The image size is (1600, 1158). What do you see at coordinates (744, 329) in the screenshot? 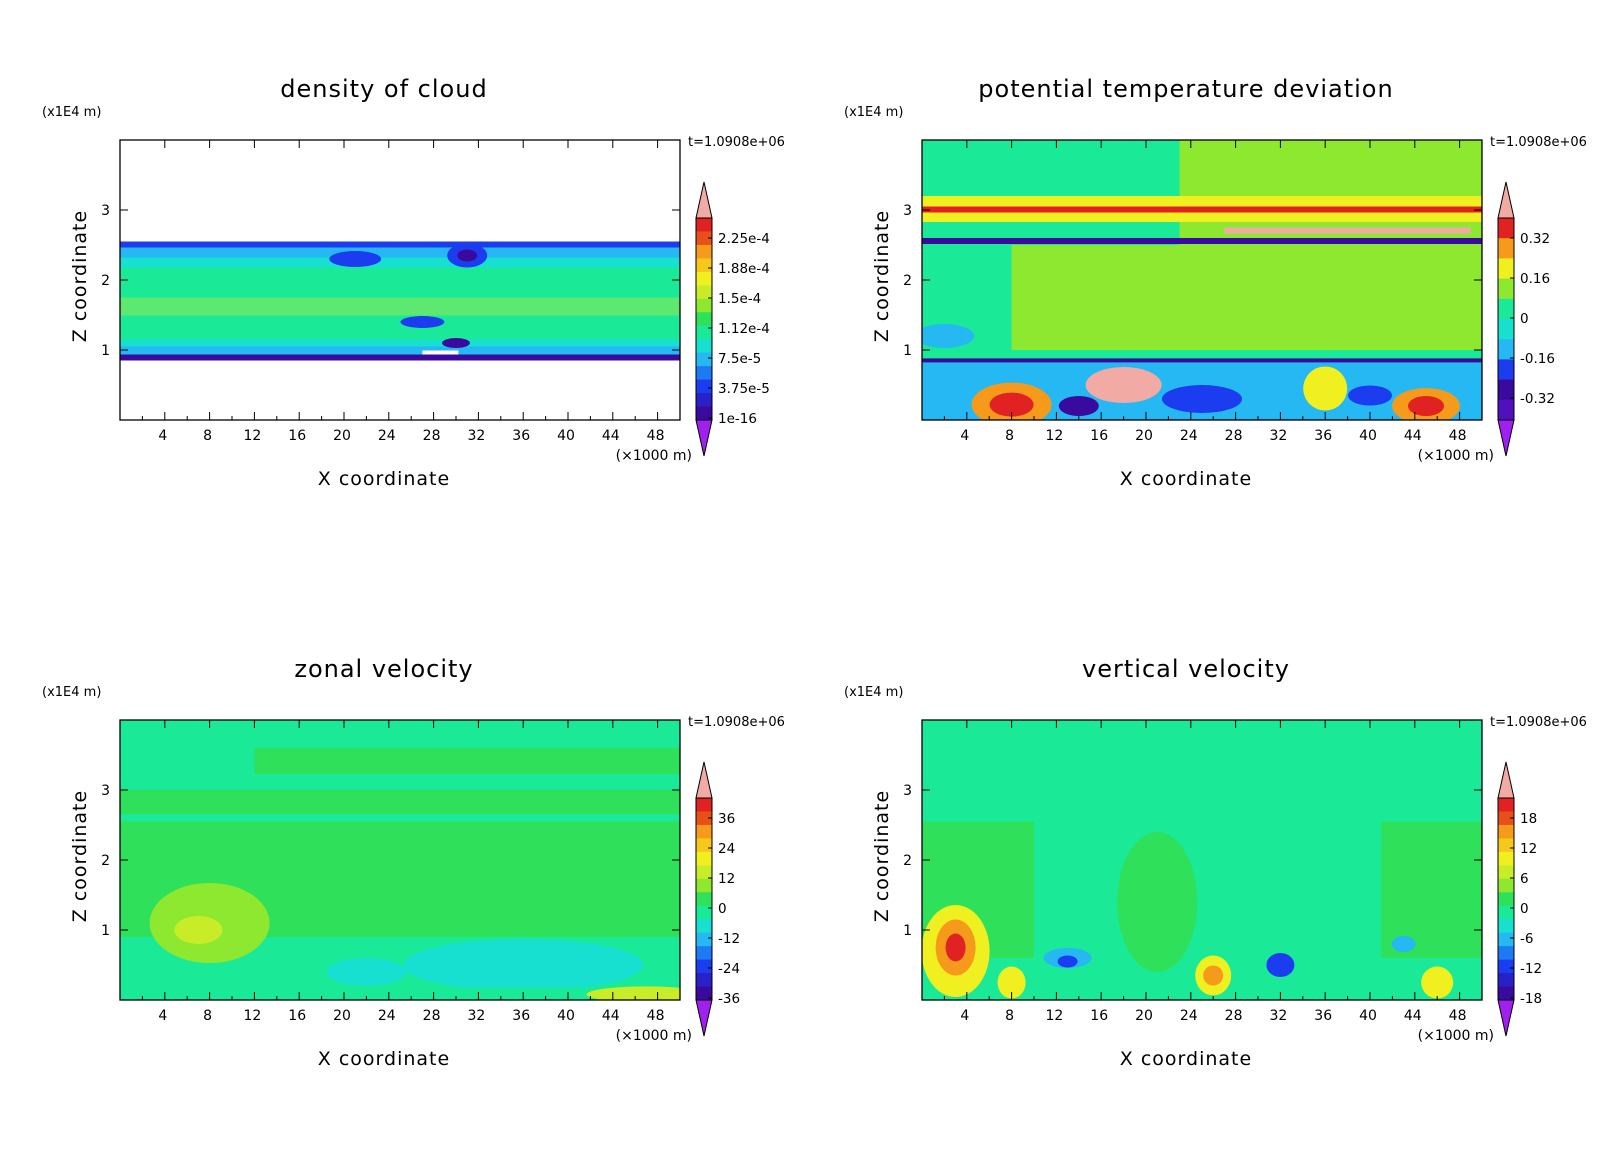
I see `colorbar-label: 1.12e-4` at bounding box center [744, 329].